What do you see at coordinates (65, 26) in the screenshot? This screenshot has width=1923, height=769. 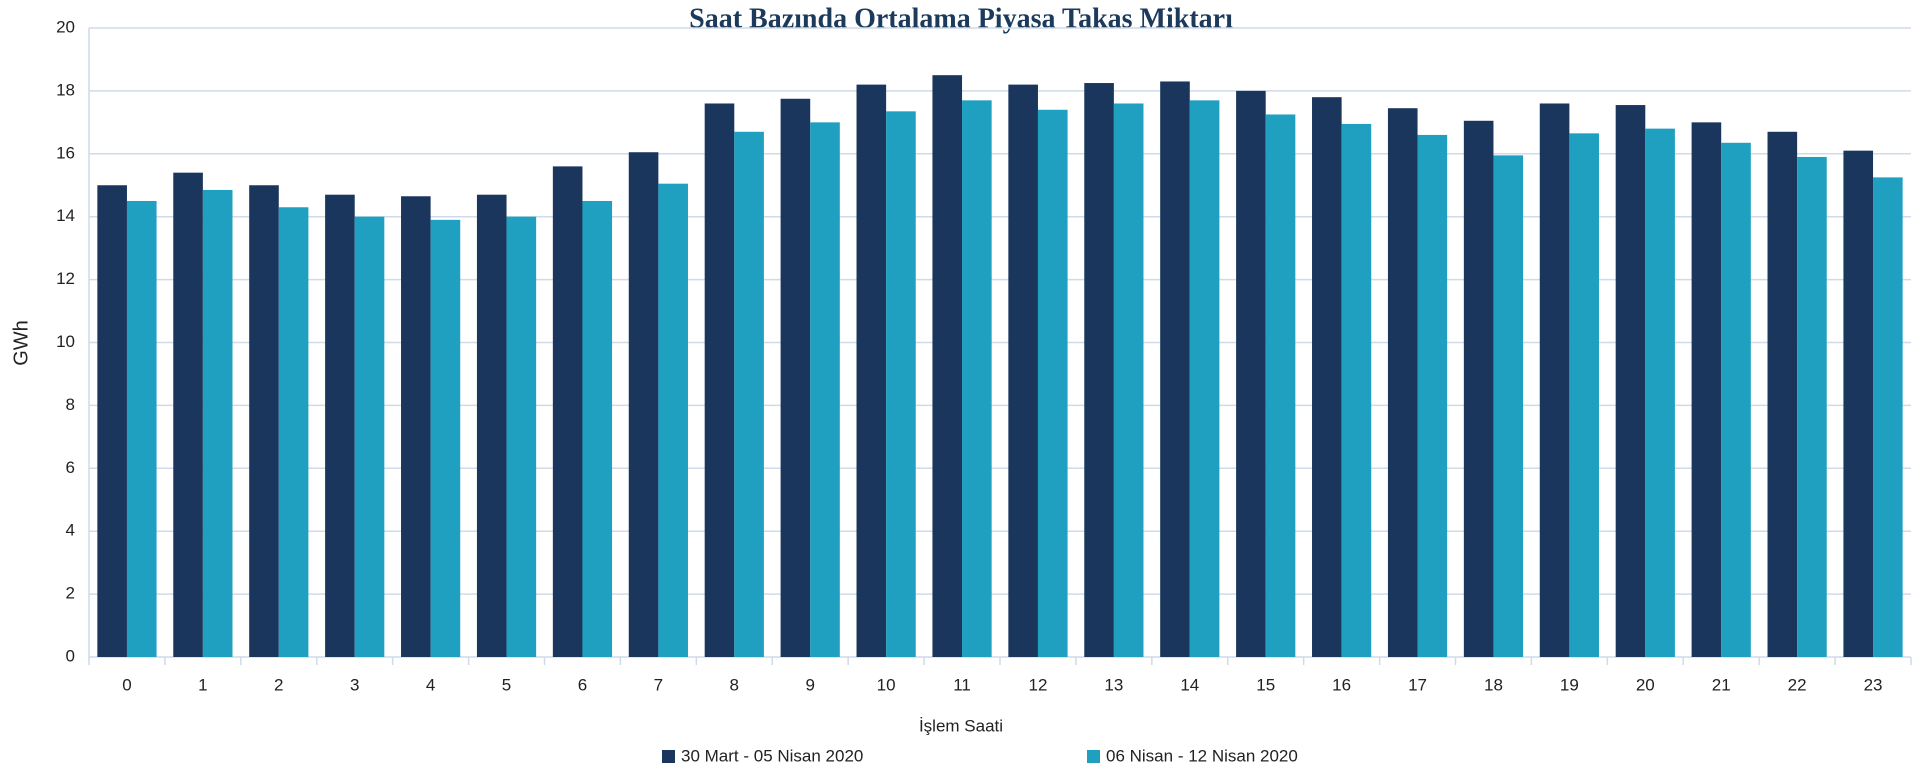 I see `y-tick-label: 20` at bounding box center [65, 26].